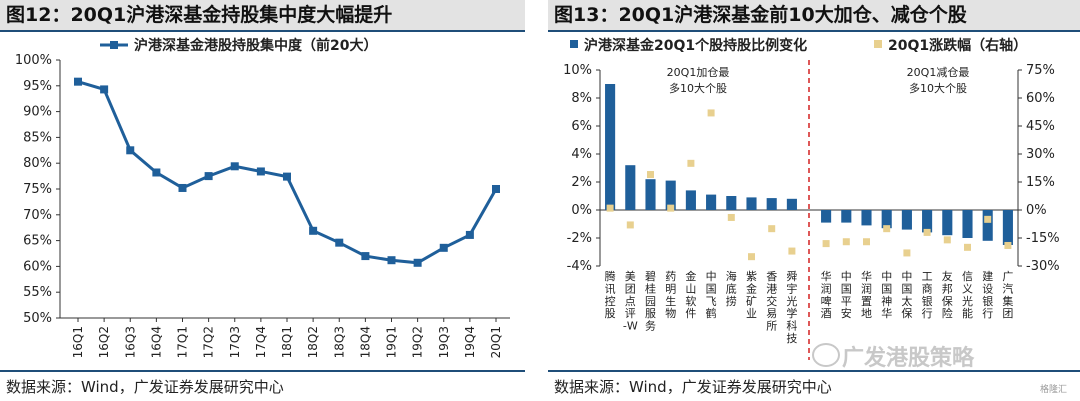 The image size is (1080, 401). What do you see at coordinates (581, 98) in the screenshot?
I see `left-y-tick-label: 8%` at bounding box center [581, 98].